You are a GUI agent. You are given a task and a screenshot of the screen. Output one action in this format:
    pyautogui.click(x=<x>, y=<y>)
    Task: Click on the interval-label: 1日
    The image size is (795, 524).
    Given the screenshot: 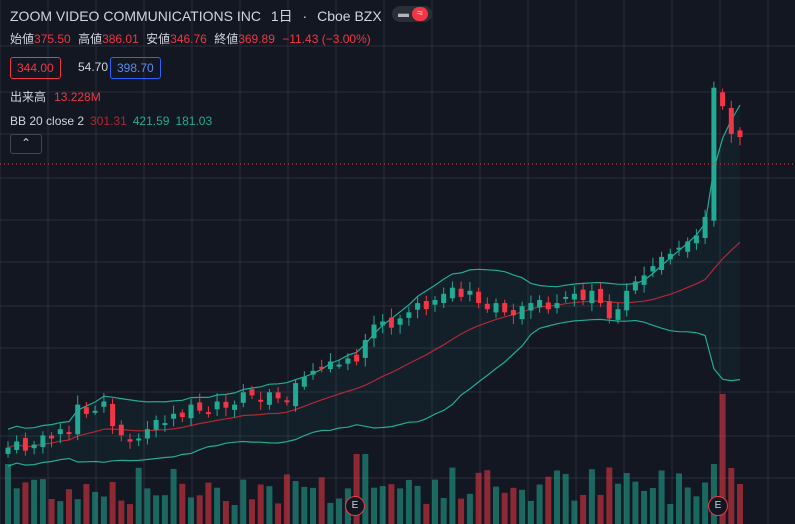 What is the action you would take?
    pyautogui.click(x=281, y=16)
    